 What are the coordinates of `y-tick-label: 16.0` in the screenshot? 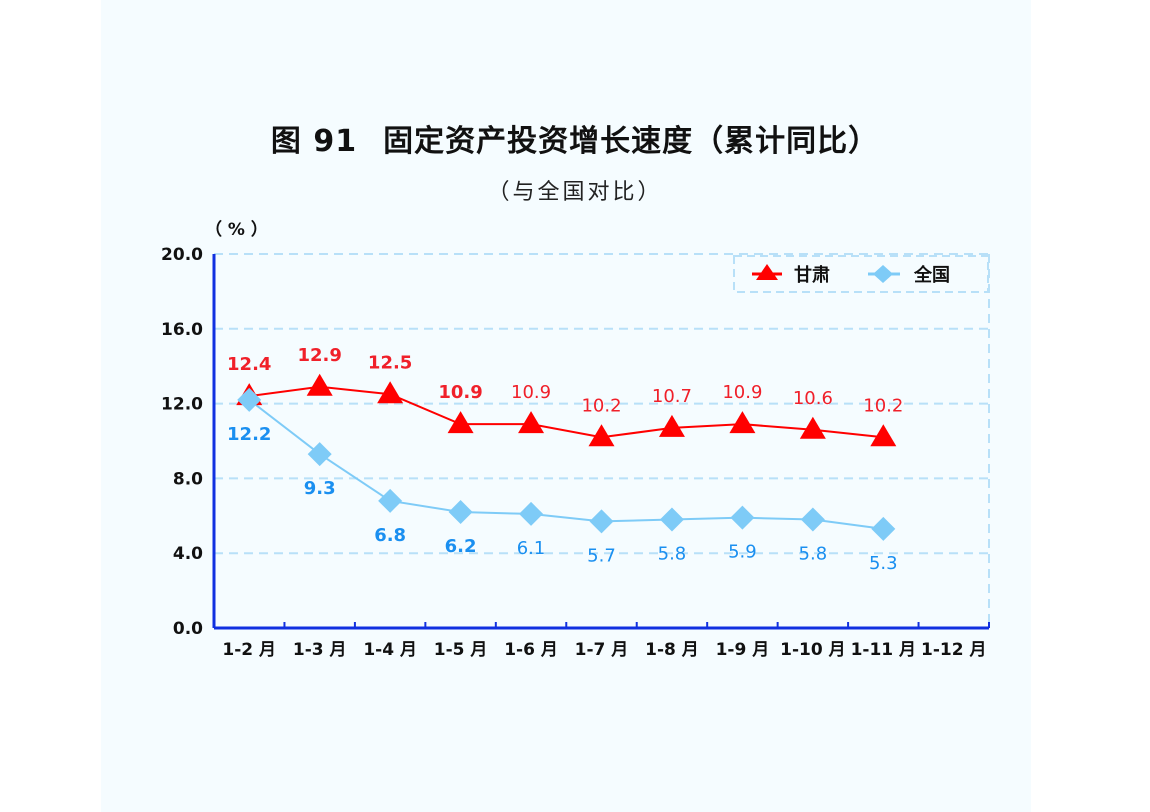 It's located at (182, 330).